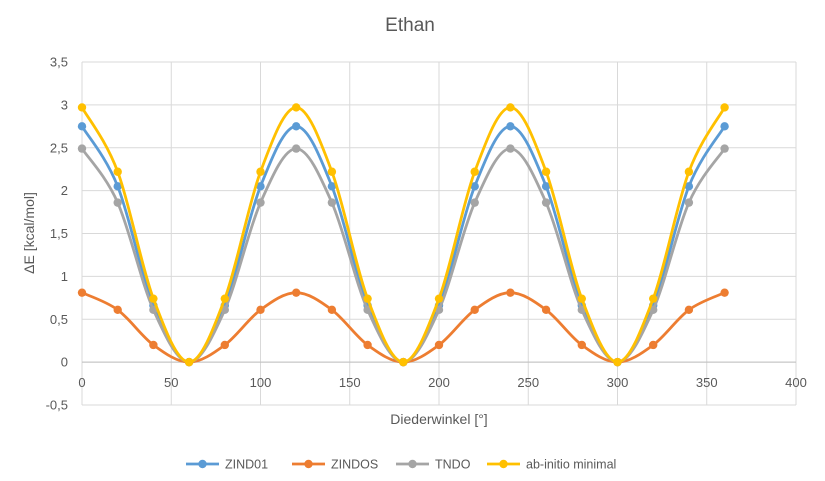 This screenshot has height=481, width=825. Describe the element at coordinates (438, 419) in the screenshot. I see `x-axis-title: Diederwinkel [°]` at that location.